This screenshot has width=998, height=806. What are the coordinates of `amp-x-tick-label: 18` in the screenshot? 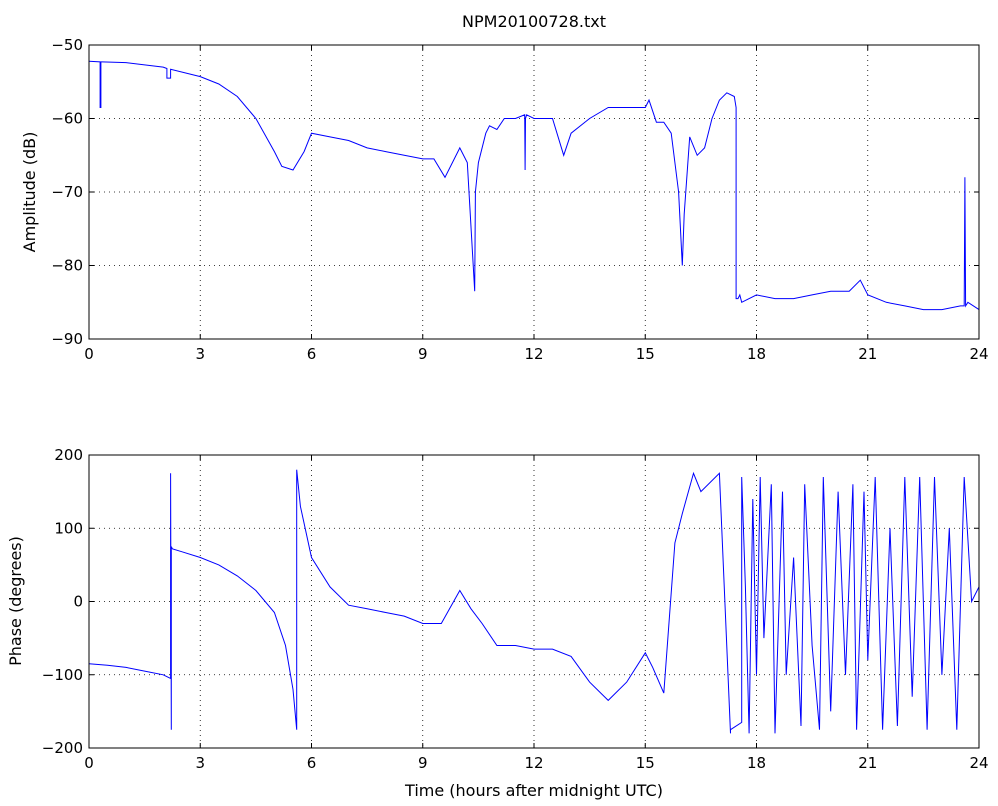 It's located at (756, 354).